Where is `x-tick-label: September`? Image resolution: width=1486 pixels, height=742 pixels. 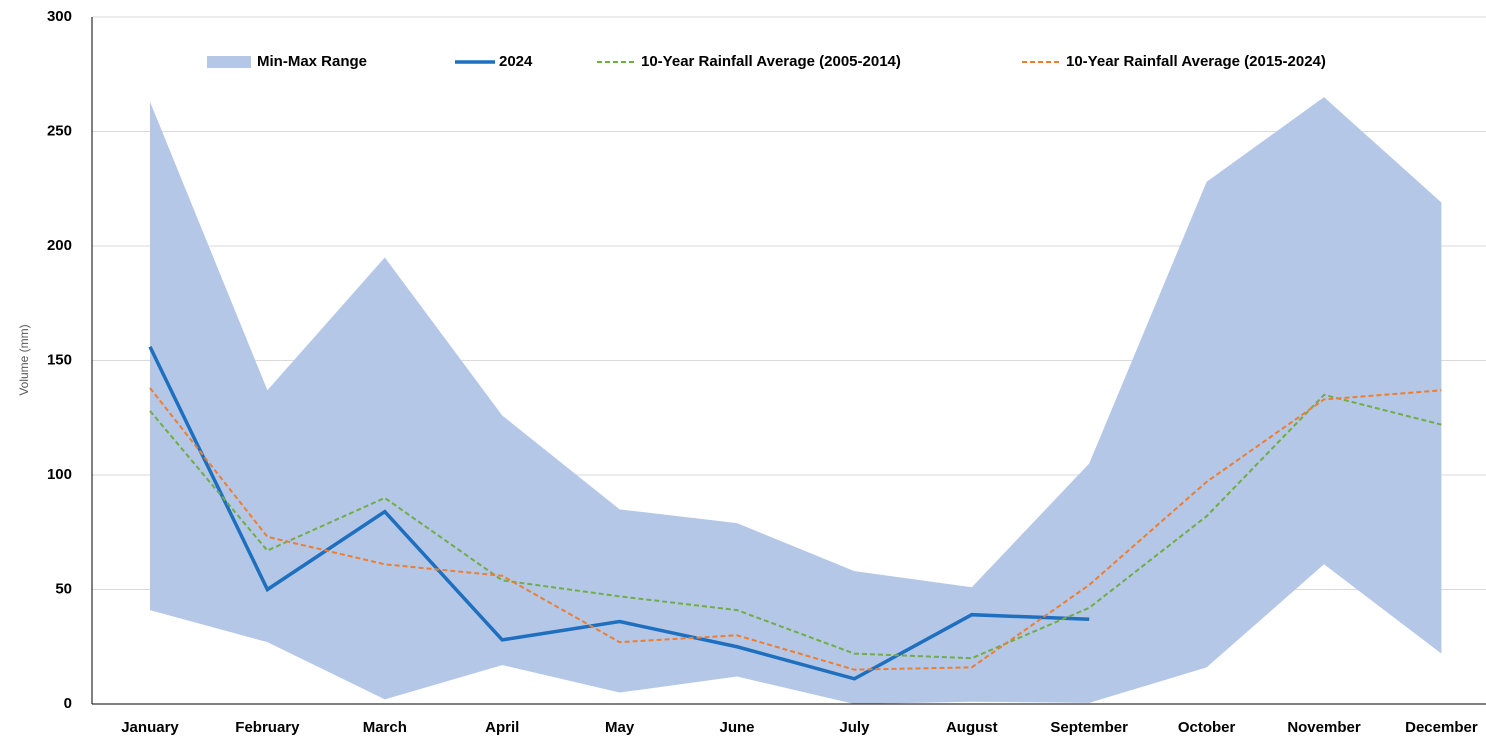
x-tick-label: September is located at coordinates (1089, 727).